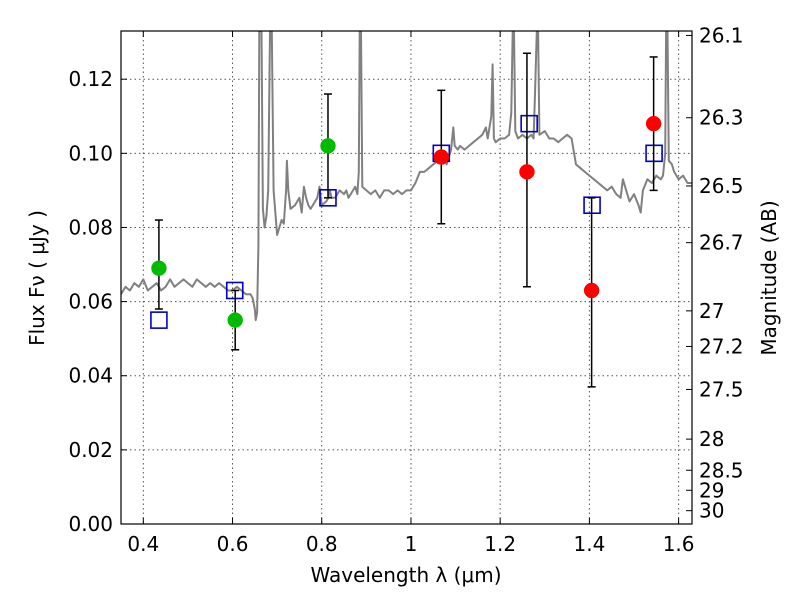  I want to click on x-tick-label: 1.4, so click(589, 544).